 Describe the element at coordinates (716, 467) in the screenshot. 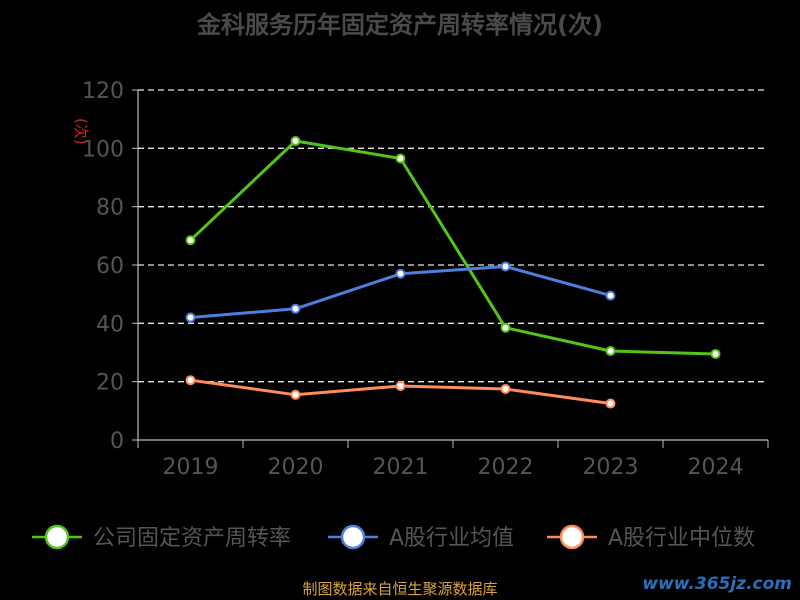

I see `x-tick-label: 2024` at that location.